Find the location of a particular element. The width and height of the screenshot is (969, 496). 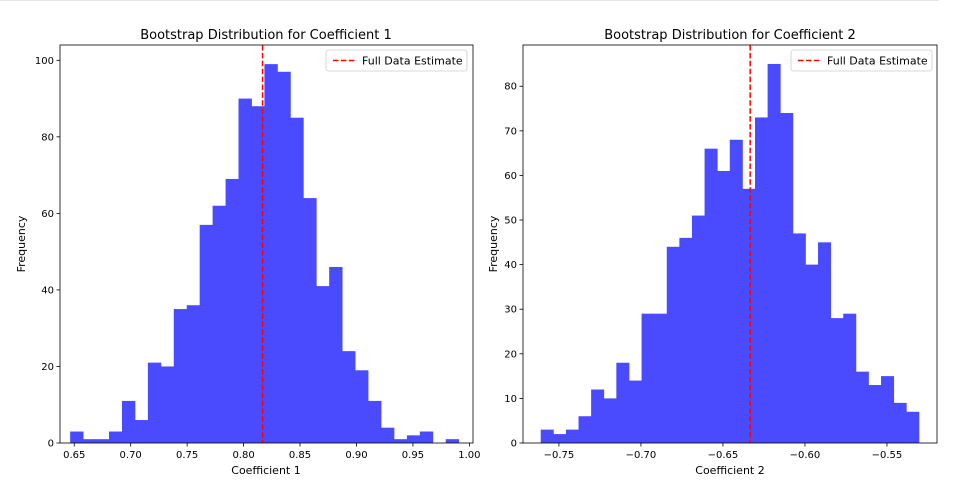

x-tick-label: −0.55 is located at coordinates (887, 455).